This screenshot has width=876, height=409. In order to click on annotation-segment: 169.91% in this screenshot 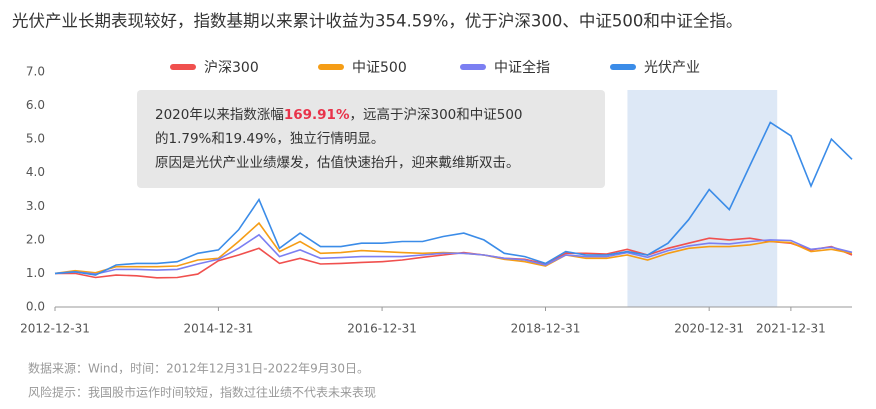, I will do `click(317, 115)`.